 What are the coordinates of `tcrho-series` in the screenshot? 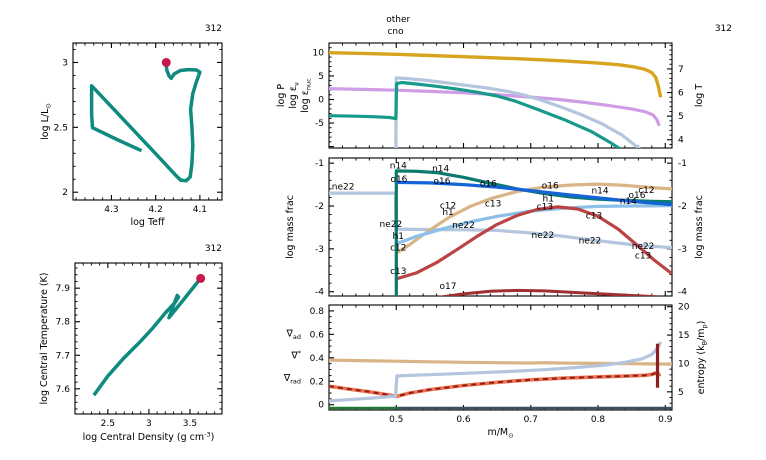 It's located at (147, 337).